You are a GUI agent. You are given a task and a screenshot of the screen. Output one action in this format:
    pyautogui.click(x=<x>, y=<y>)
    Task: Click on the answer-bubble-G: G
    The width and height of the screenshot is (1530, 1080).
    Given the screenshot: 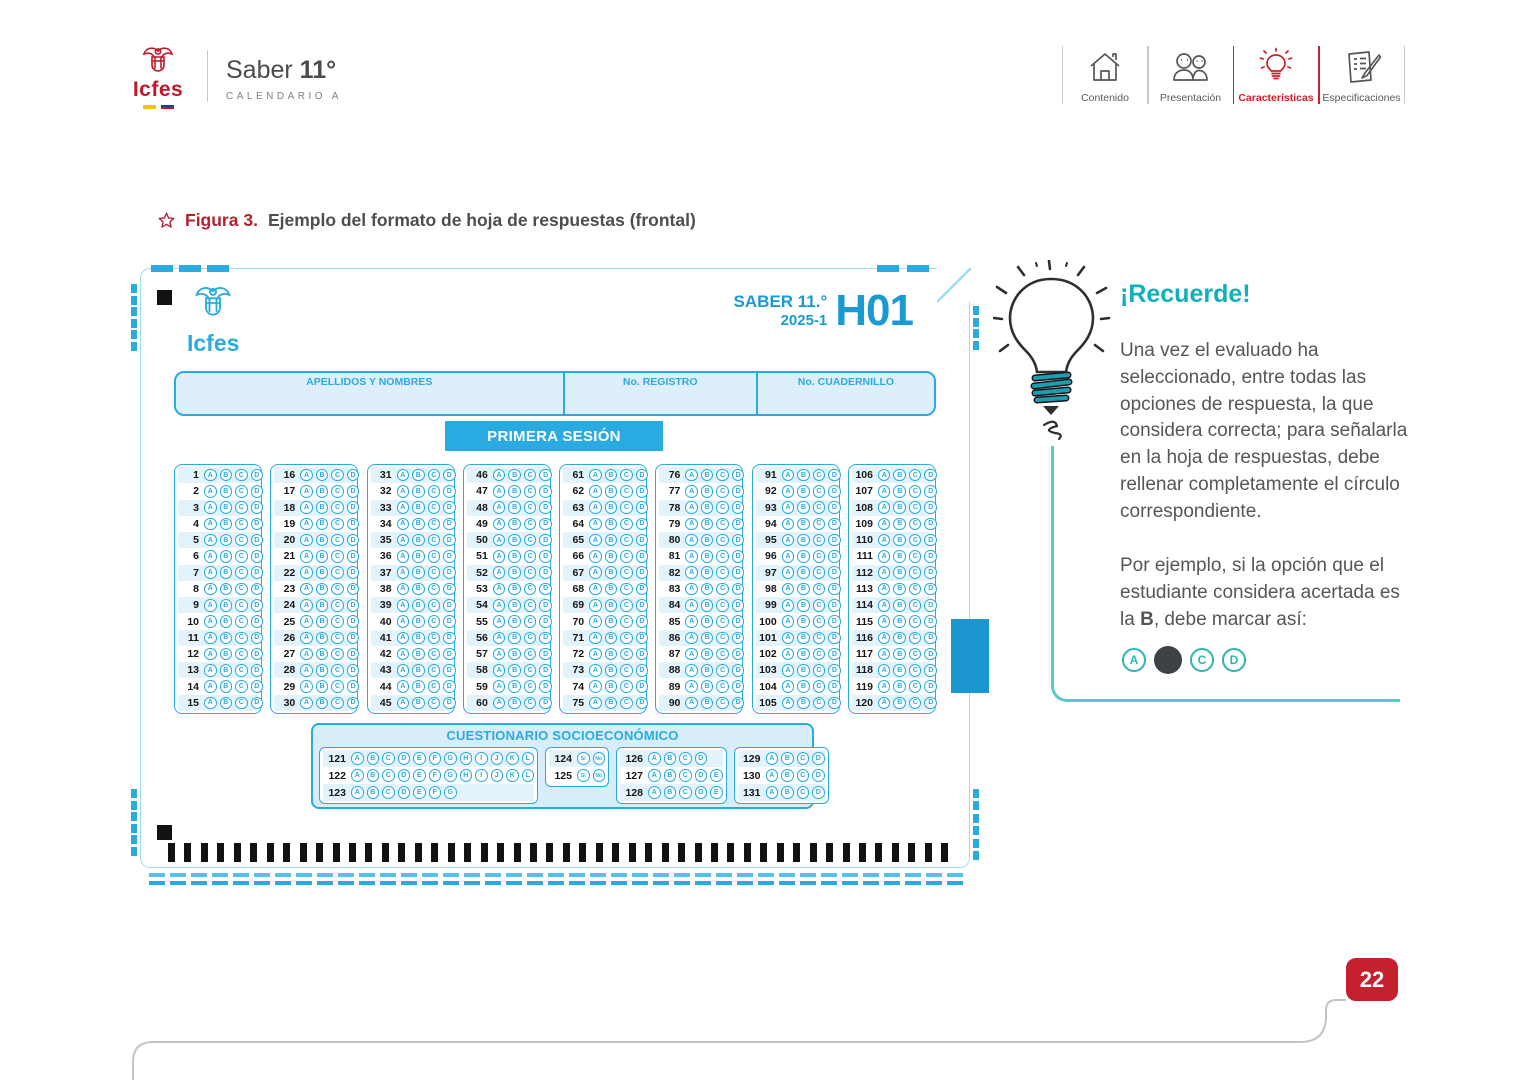 What is the action you would take?
    pyautogui.click(x=450, y=792)
    